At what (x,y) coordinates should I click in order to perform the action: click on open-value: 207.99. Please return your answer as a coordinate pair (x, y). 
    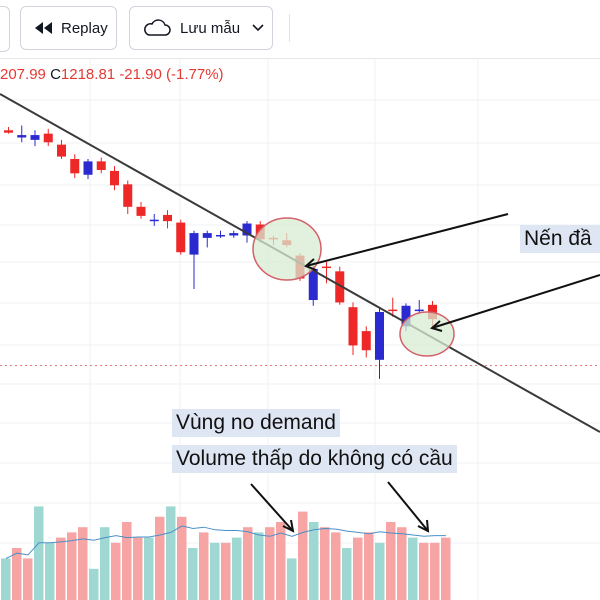
    Looking at the image, I should click on (23, 74).